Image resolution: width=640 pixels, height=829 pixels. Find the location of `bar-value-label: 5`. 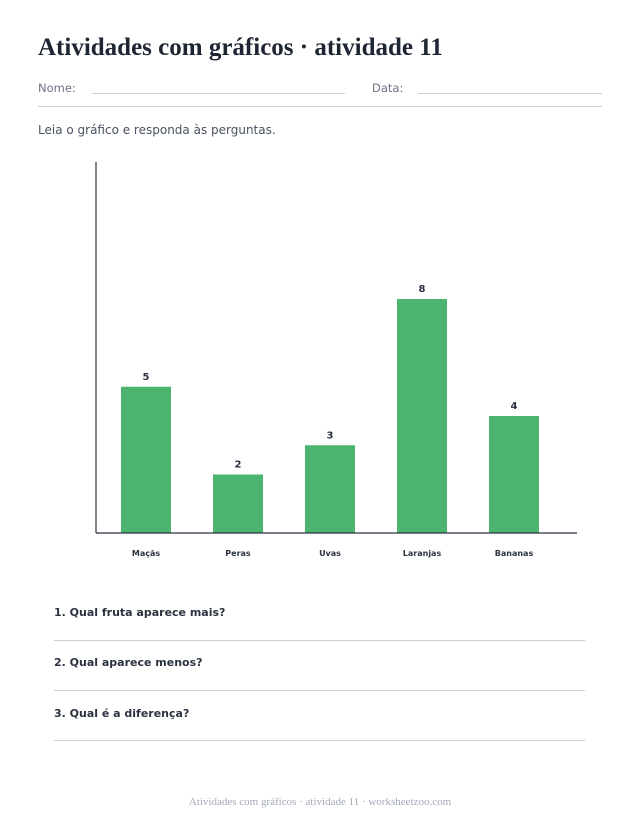

bar-value-label: 5 is located at coordinates (146, 377).